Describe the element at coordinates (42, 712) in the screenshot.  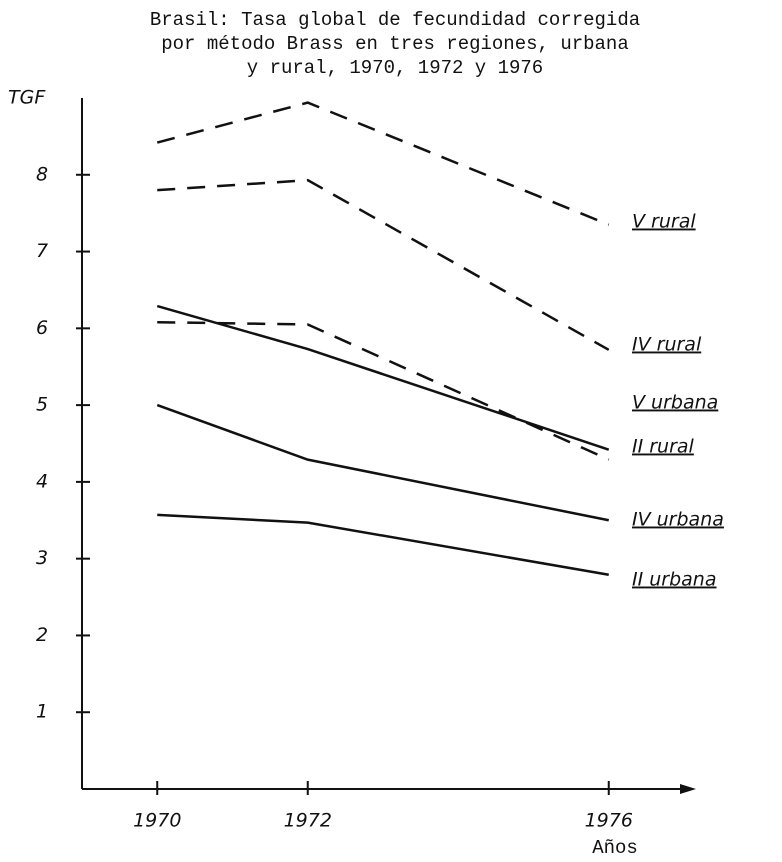
I see `y-tick-label: 1` at that location.